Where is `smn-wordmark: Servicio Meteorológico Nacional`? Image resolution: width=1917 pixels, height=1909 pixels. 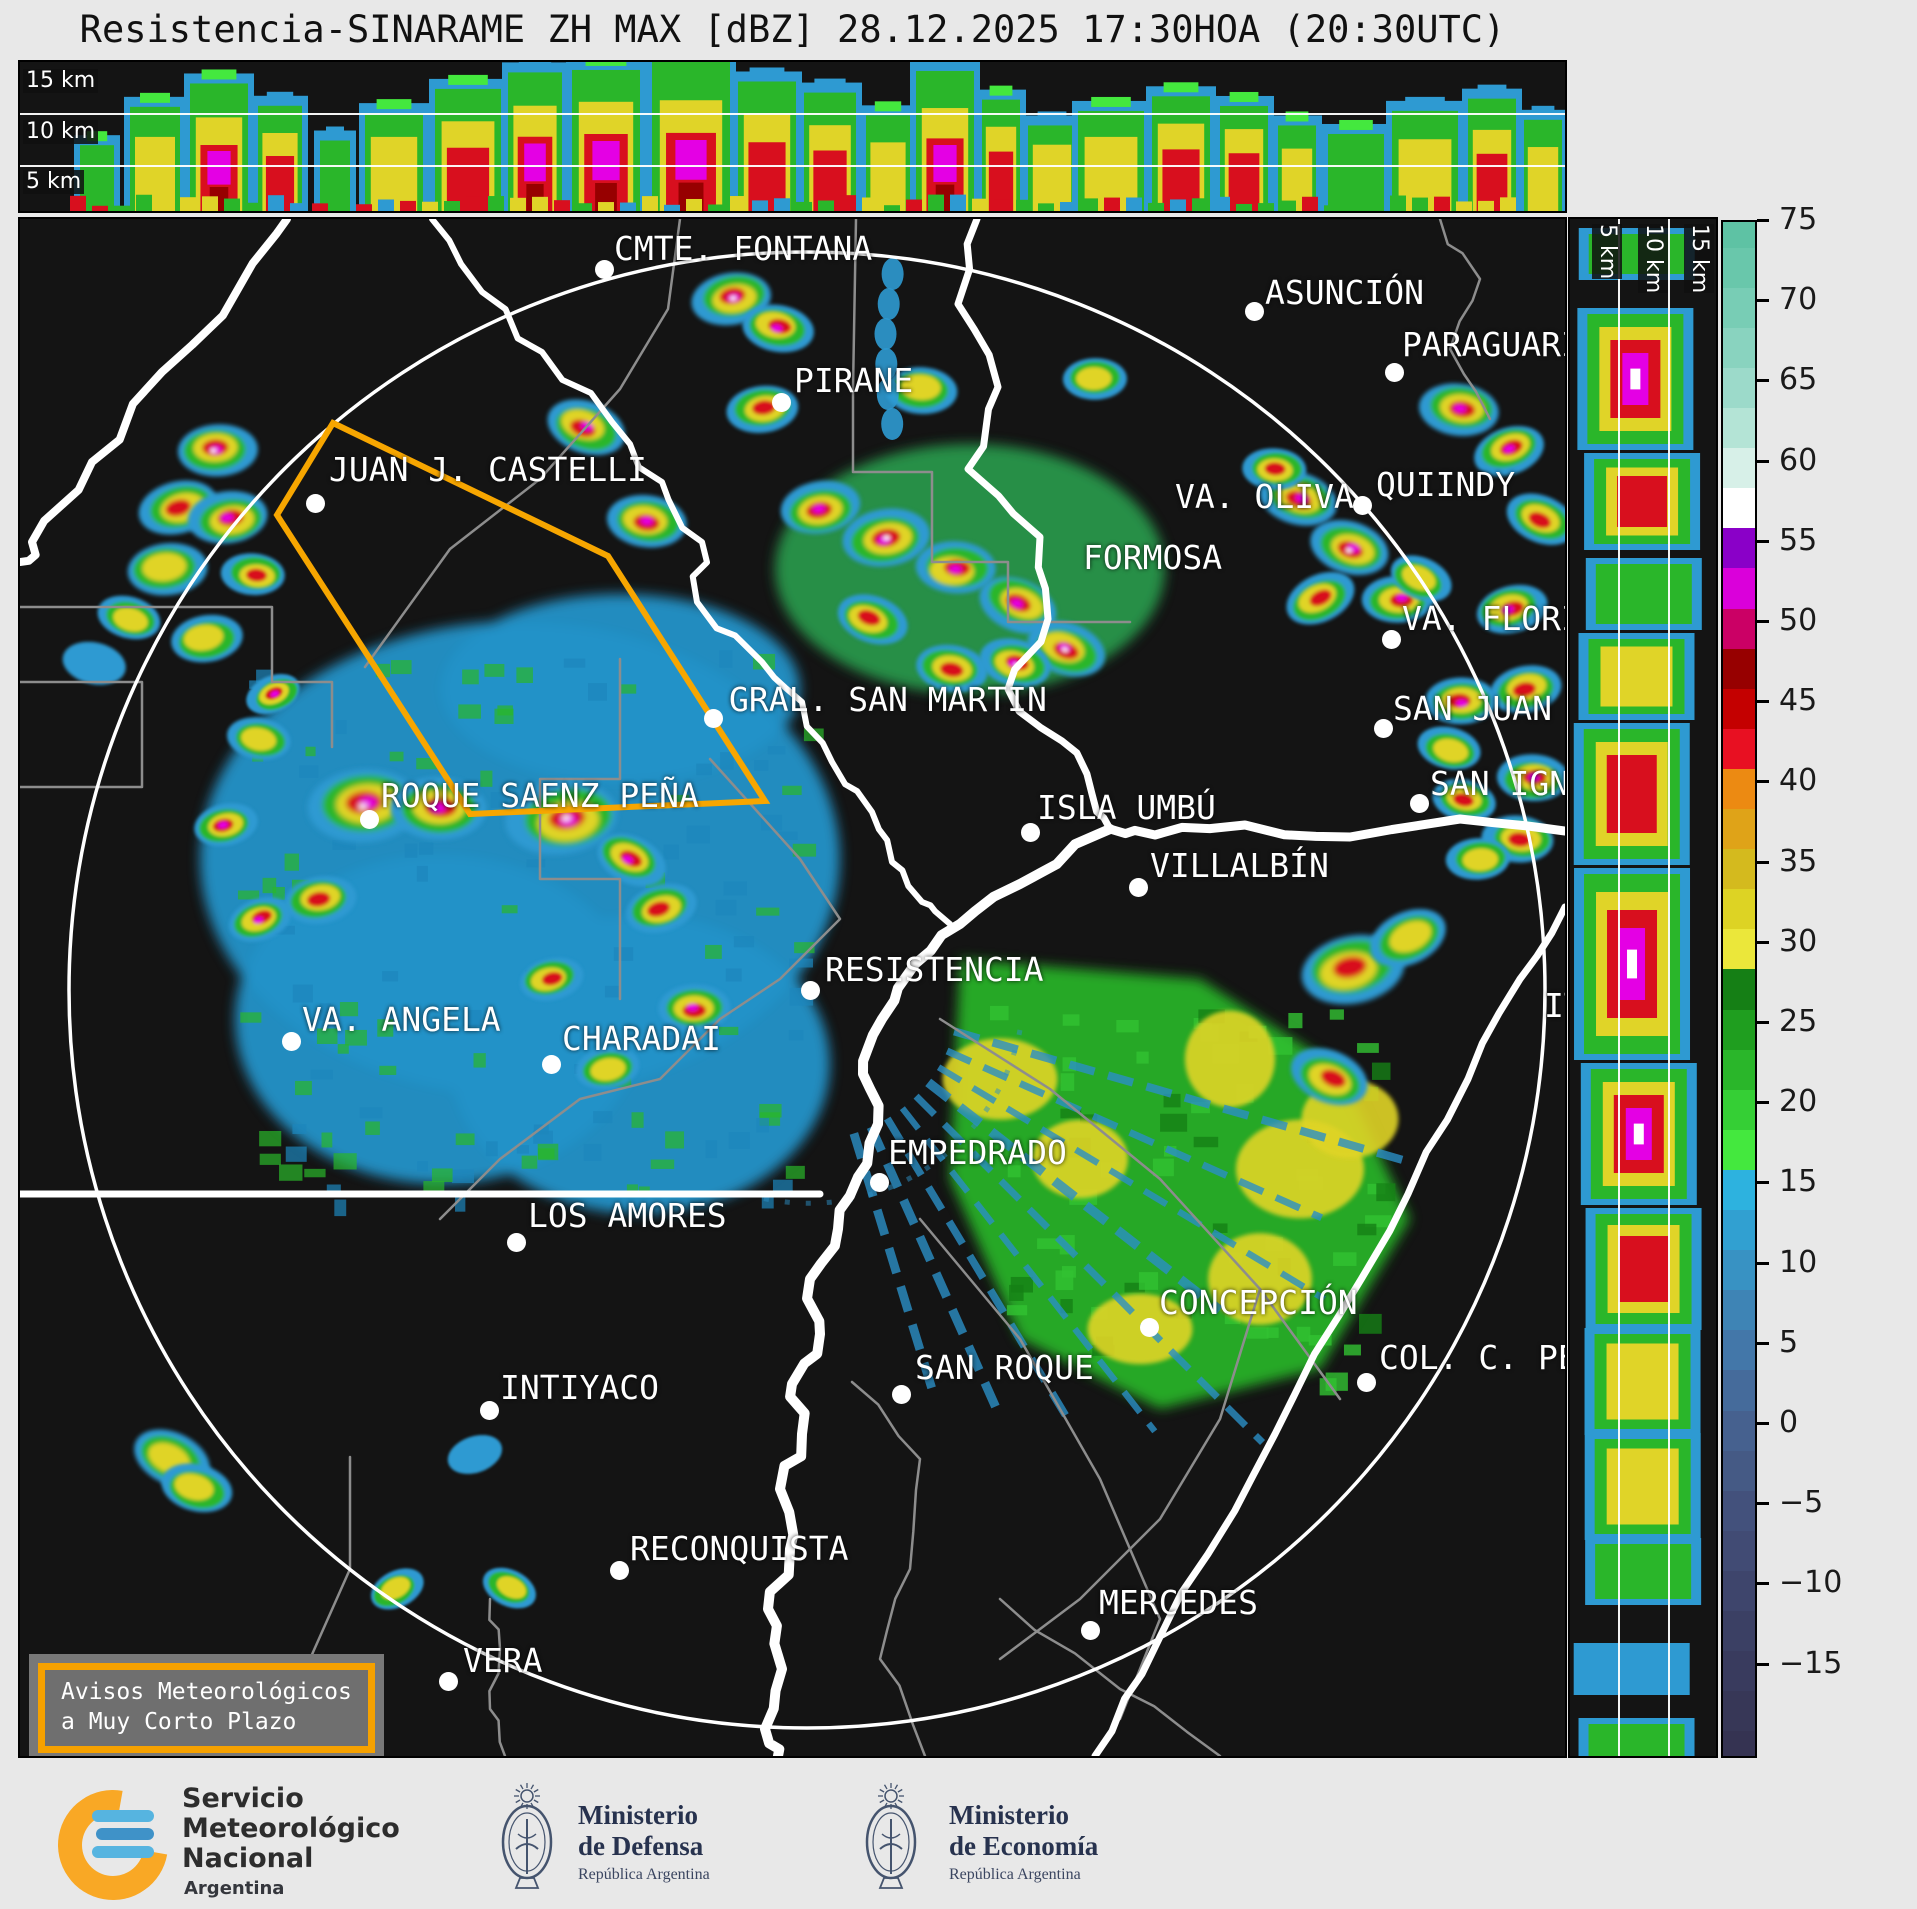
smn-wordmark: Servicio Meteorológico Nacional is located at coordinates (291, 1829).